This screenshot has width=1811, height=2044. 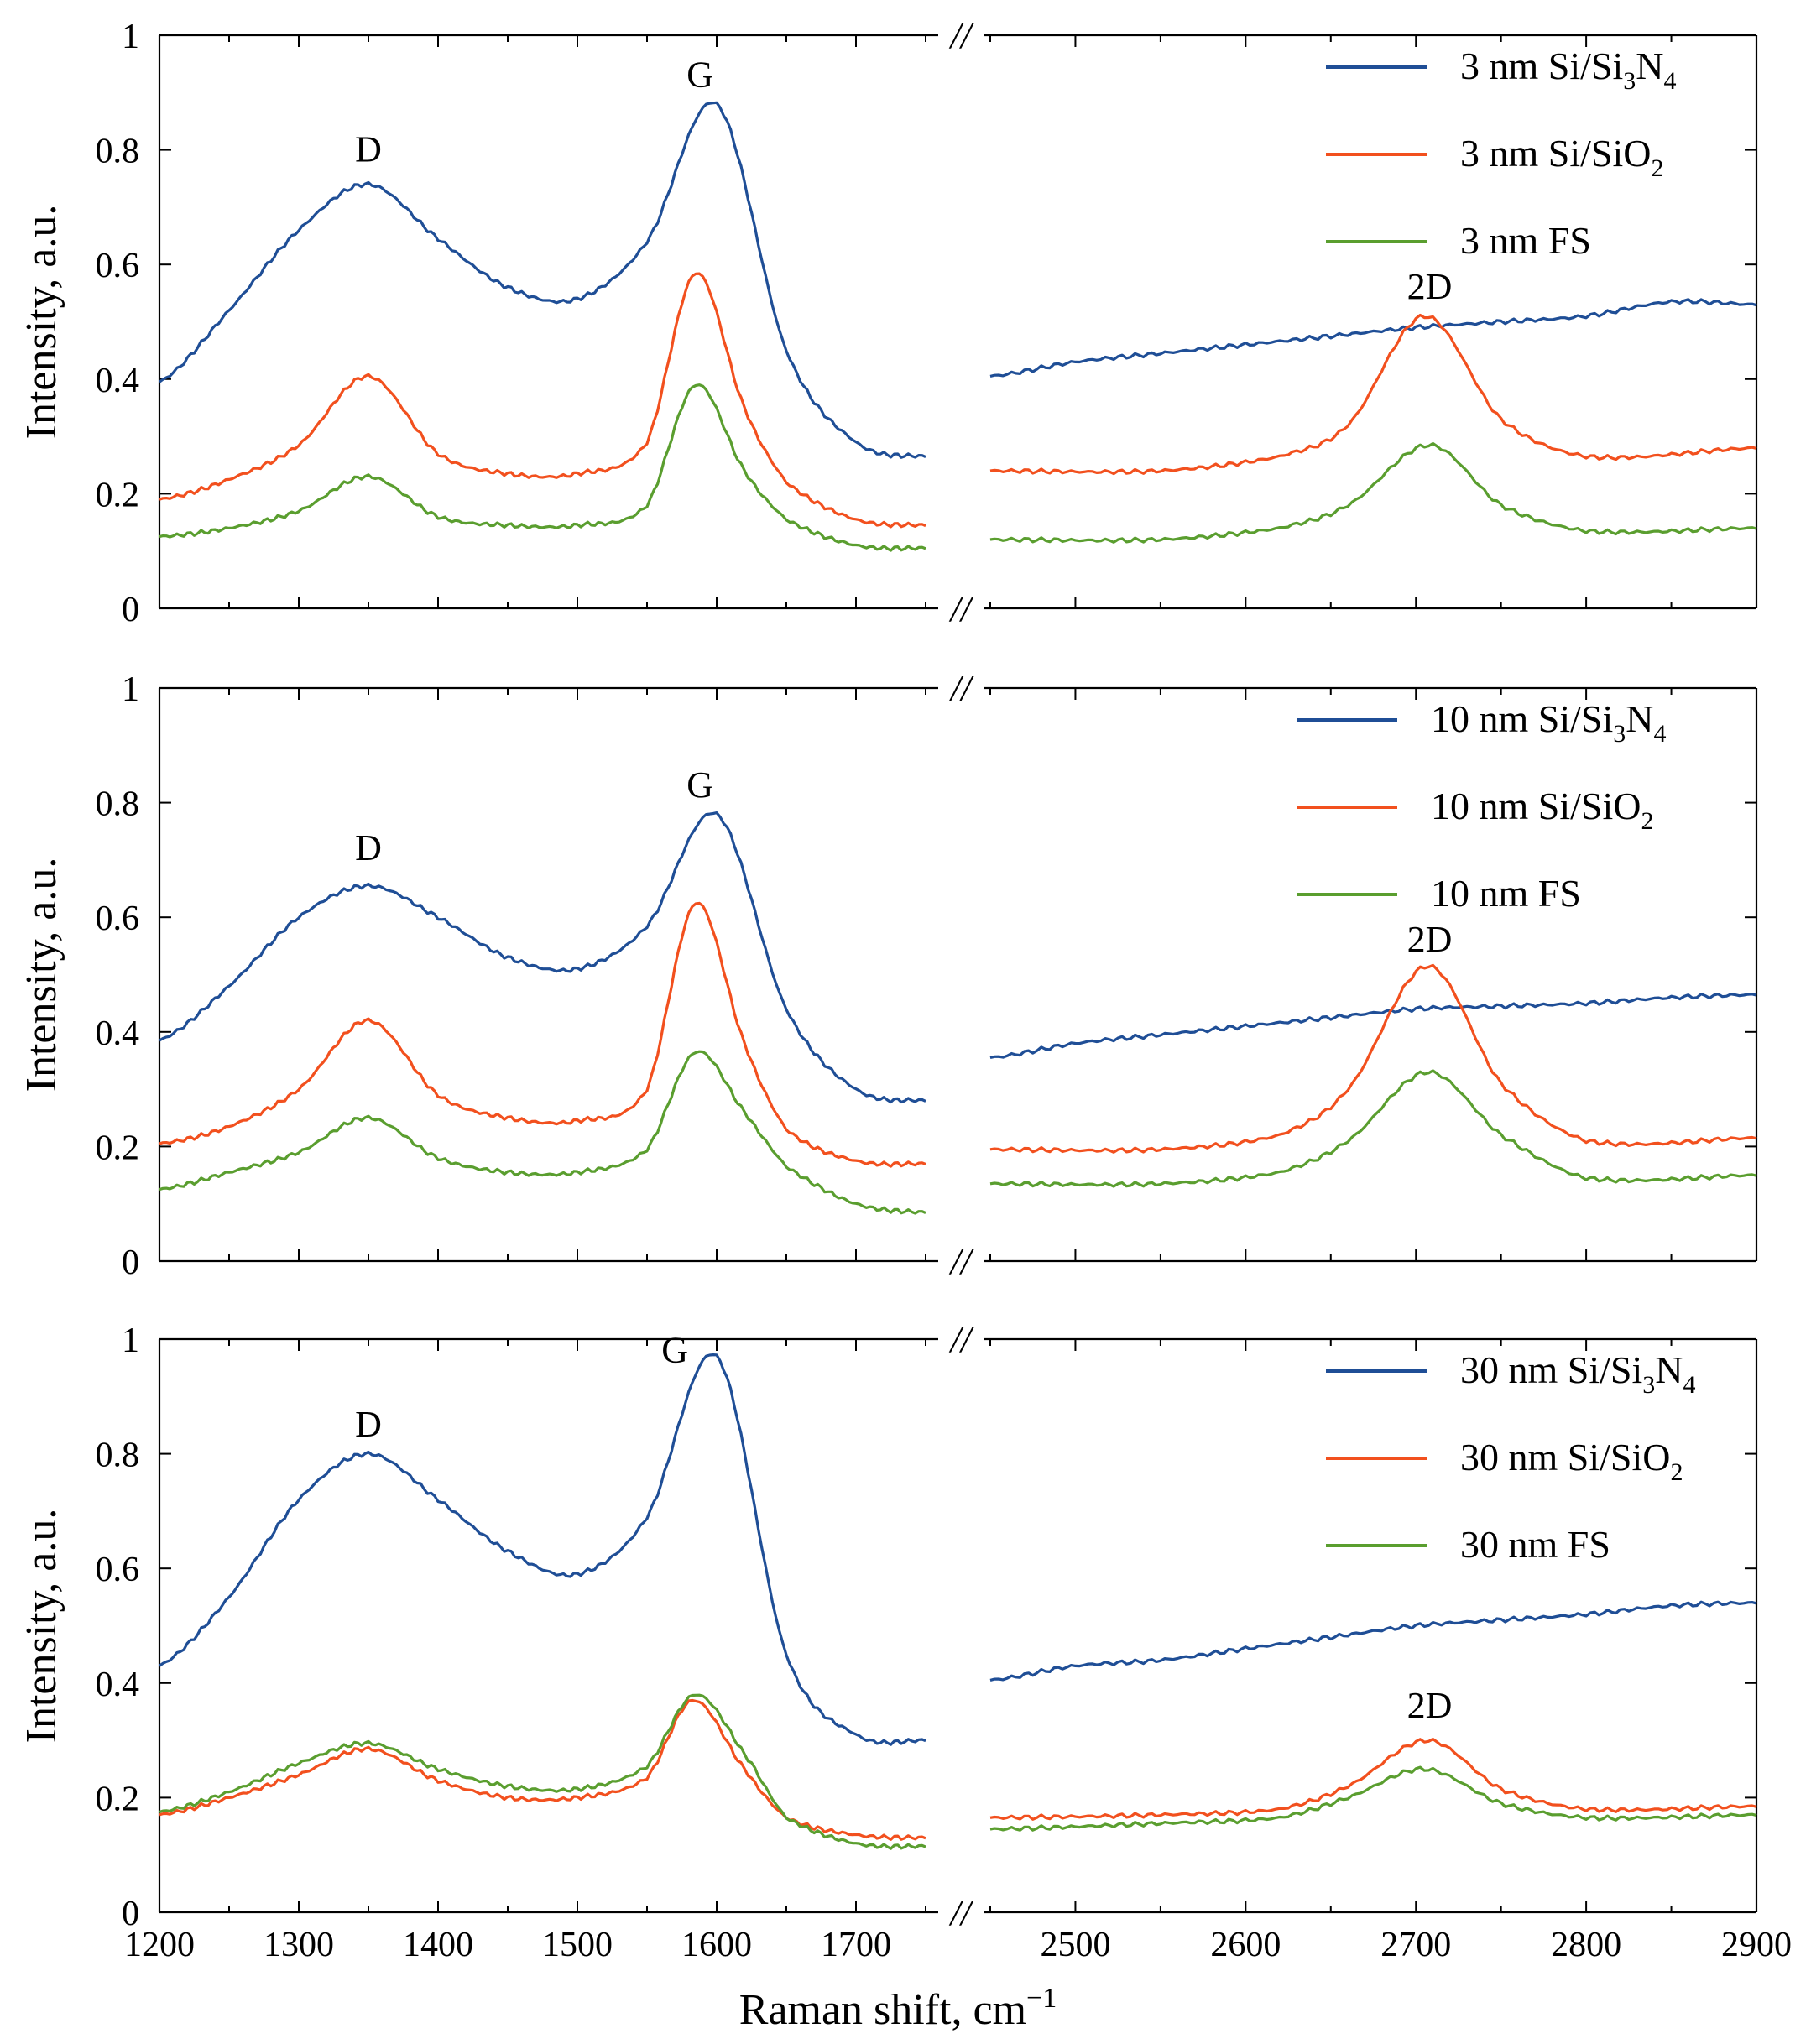 I want to click on x-tick-label-left: 1700, so click(x=856, y=1945).